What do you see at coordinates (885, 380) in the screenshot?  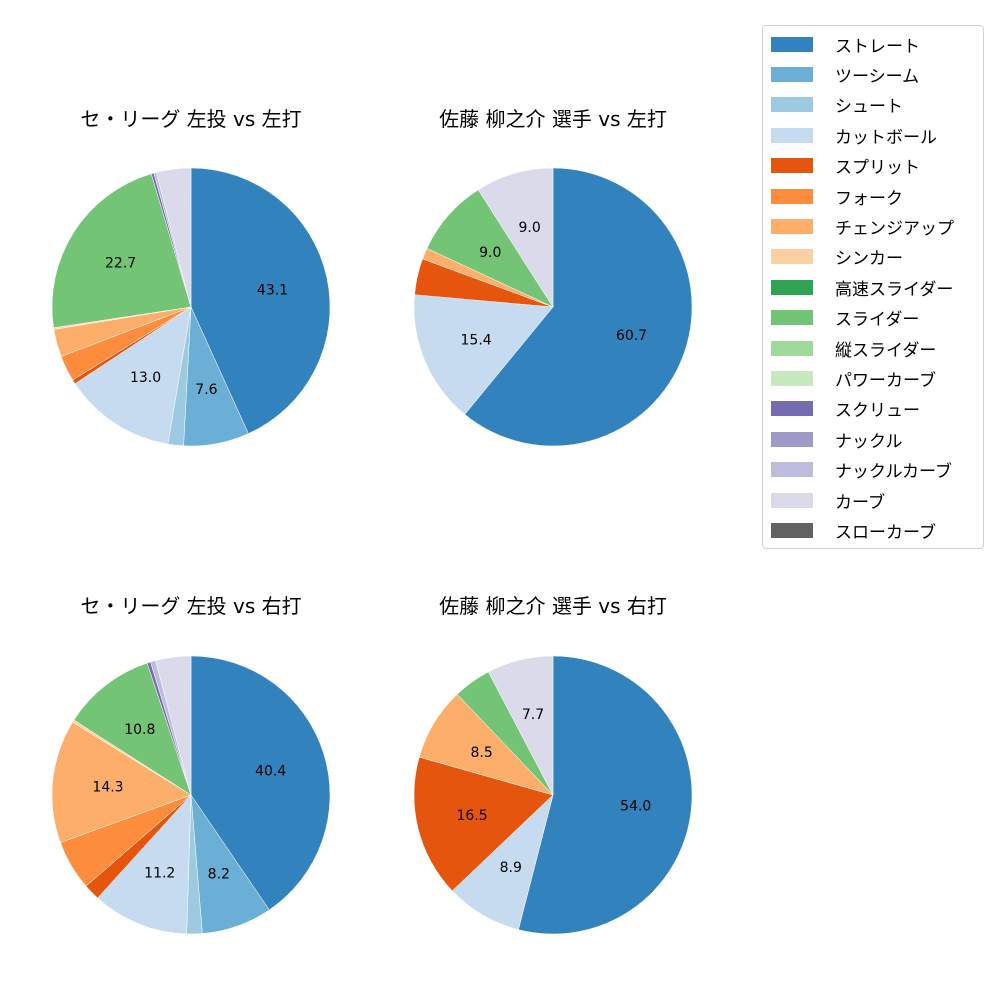 I see `legend-label: パワーカーブ` at bounding box center [885, 380].